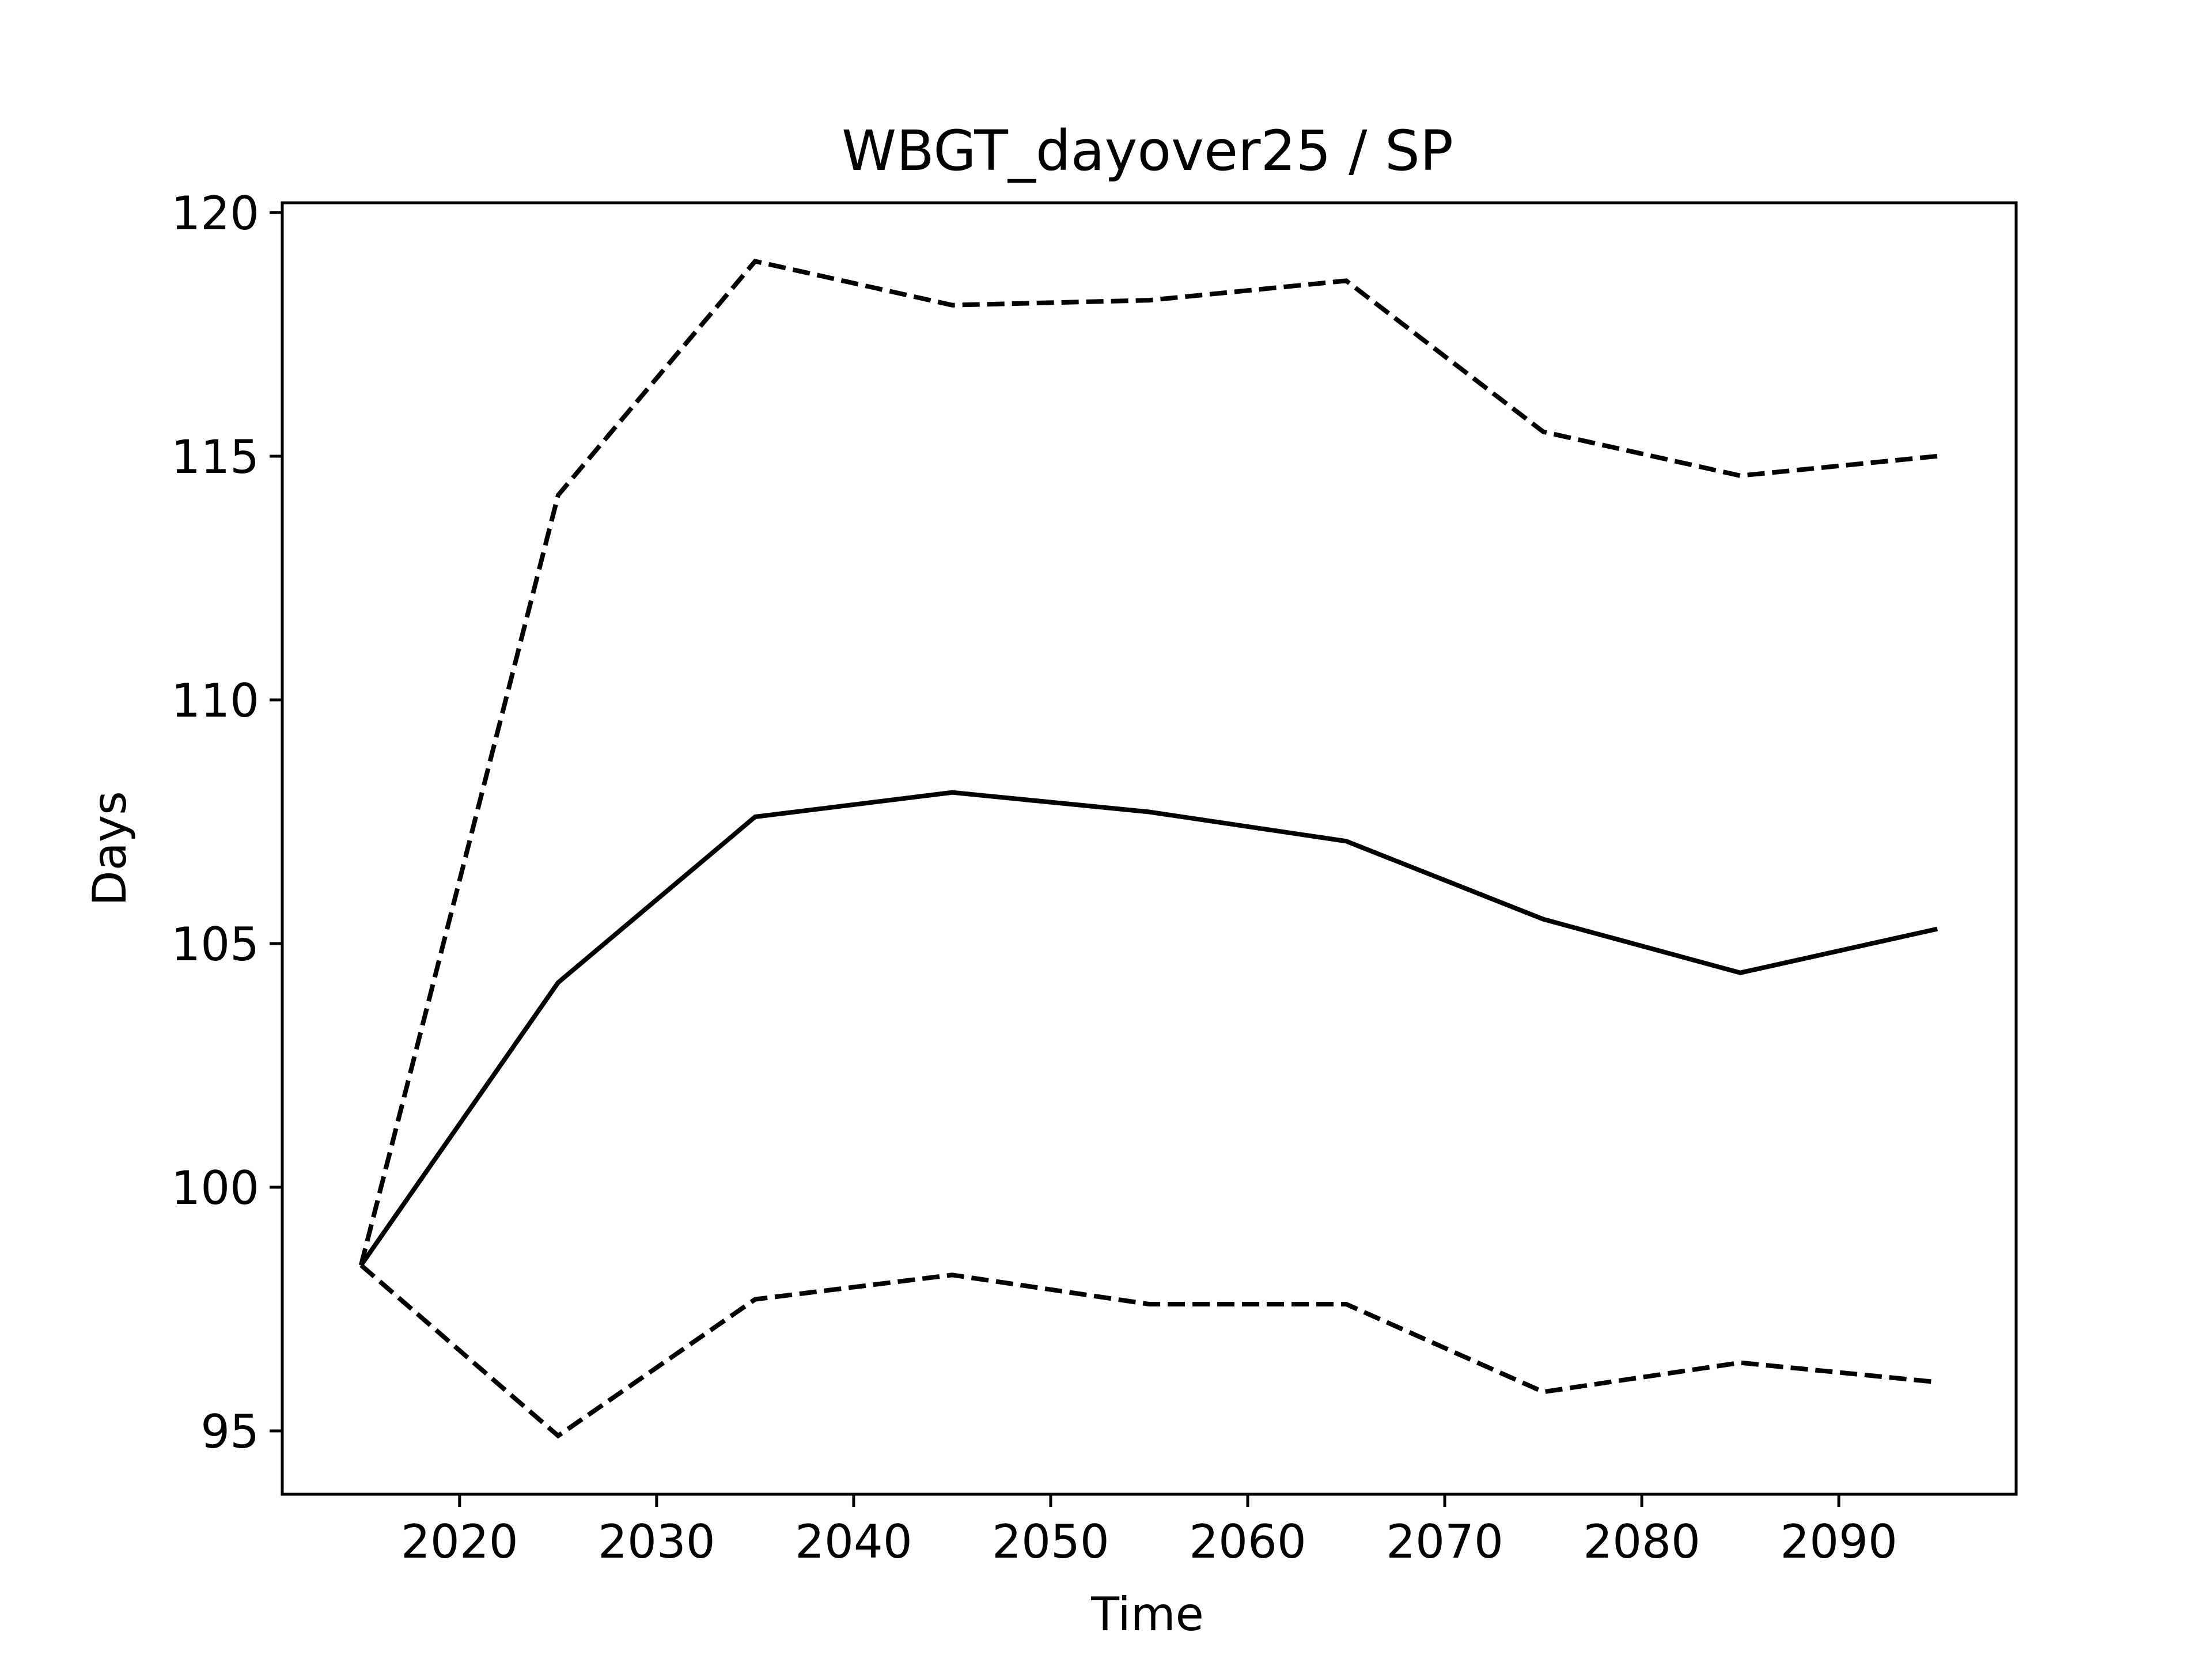 Image resolution: width=2212 pixels, height=1659 pixels. I want to click on x-tick-label: 2080, so click(1641, 1542).